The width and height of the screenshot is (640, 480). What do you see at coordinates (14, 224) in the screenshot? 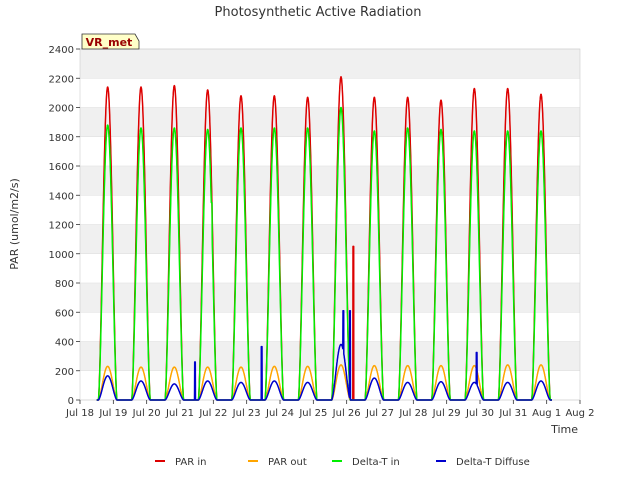
I see `y-axis-label: PAR (umol/m2/s)` at bounding box center [14, 224].